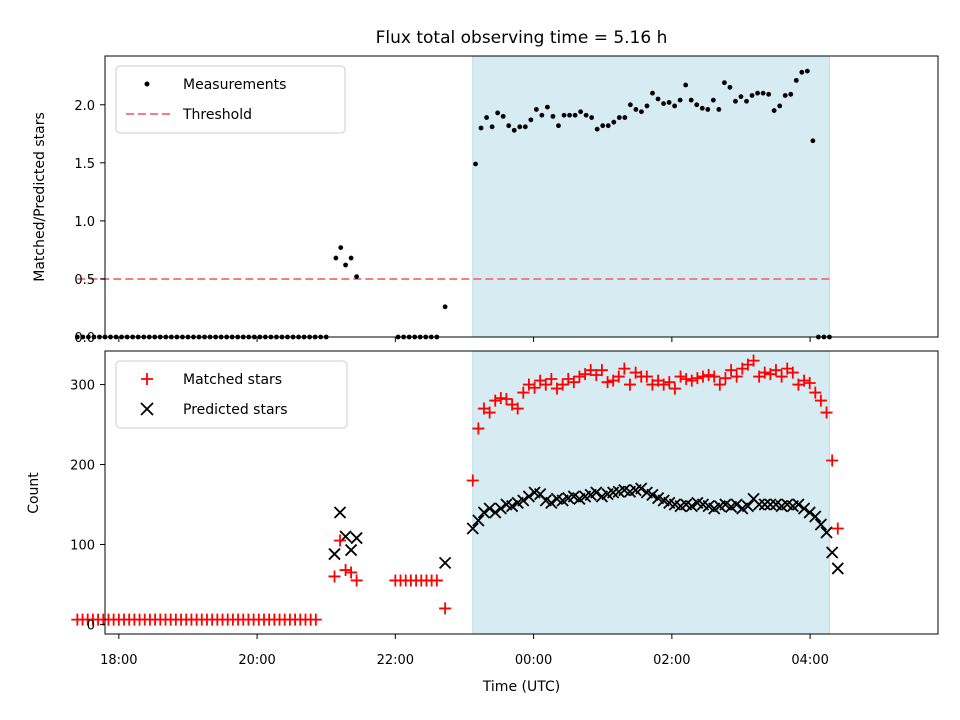  What do you see at coordinates (533, 660) in the screenshot?
I see `x-tick-label: 00:00` at bounding box center [533, 660].